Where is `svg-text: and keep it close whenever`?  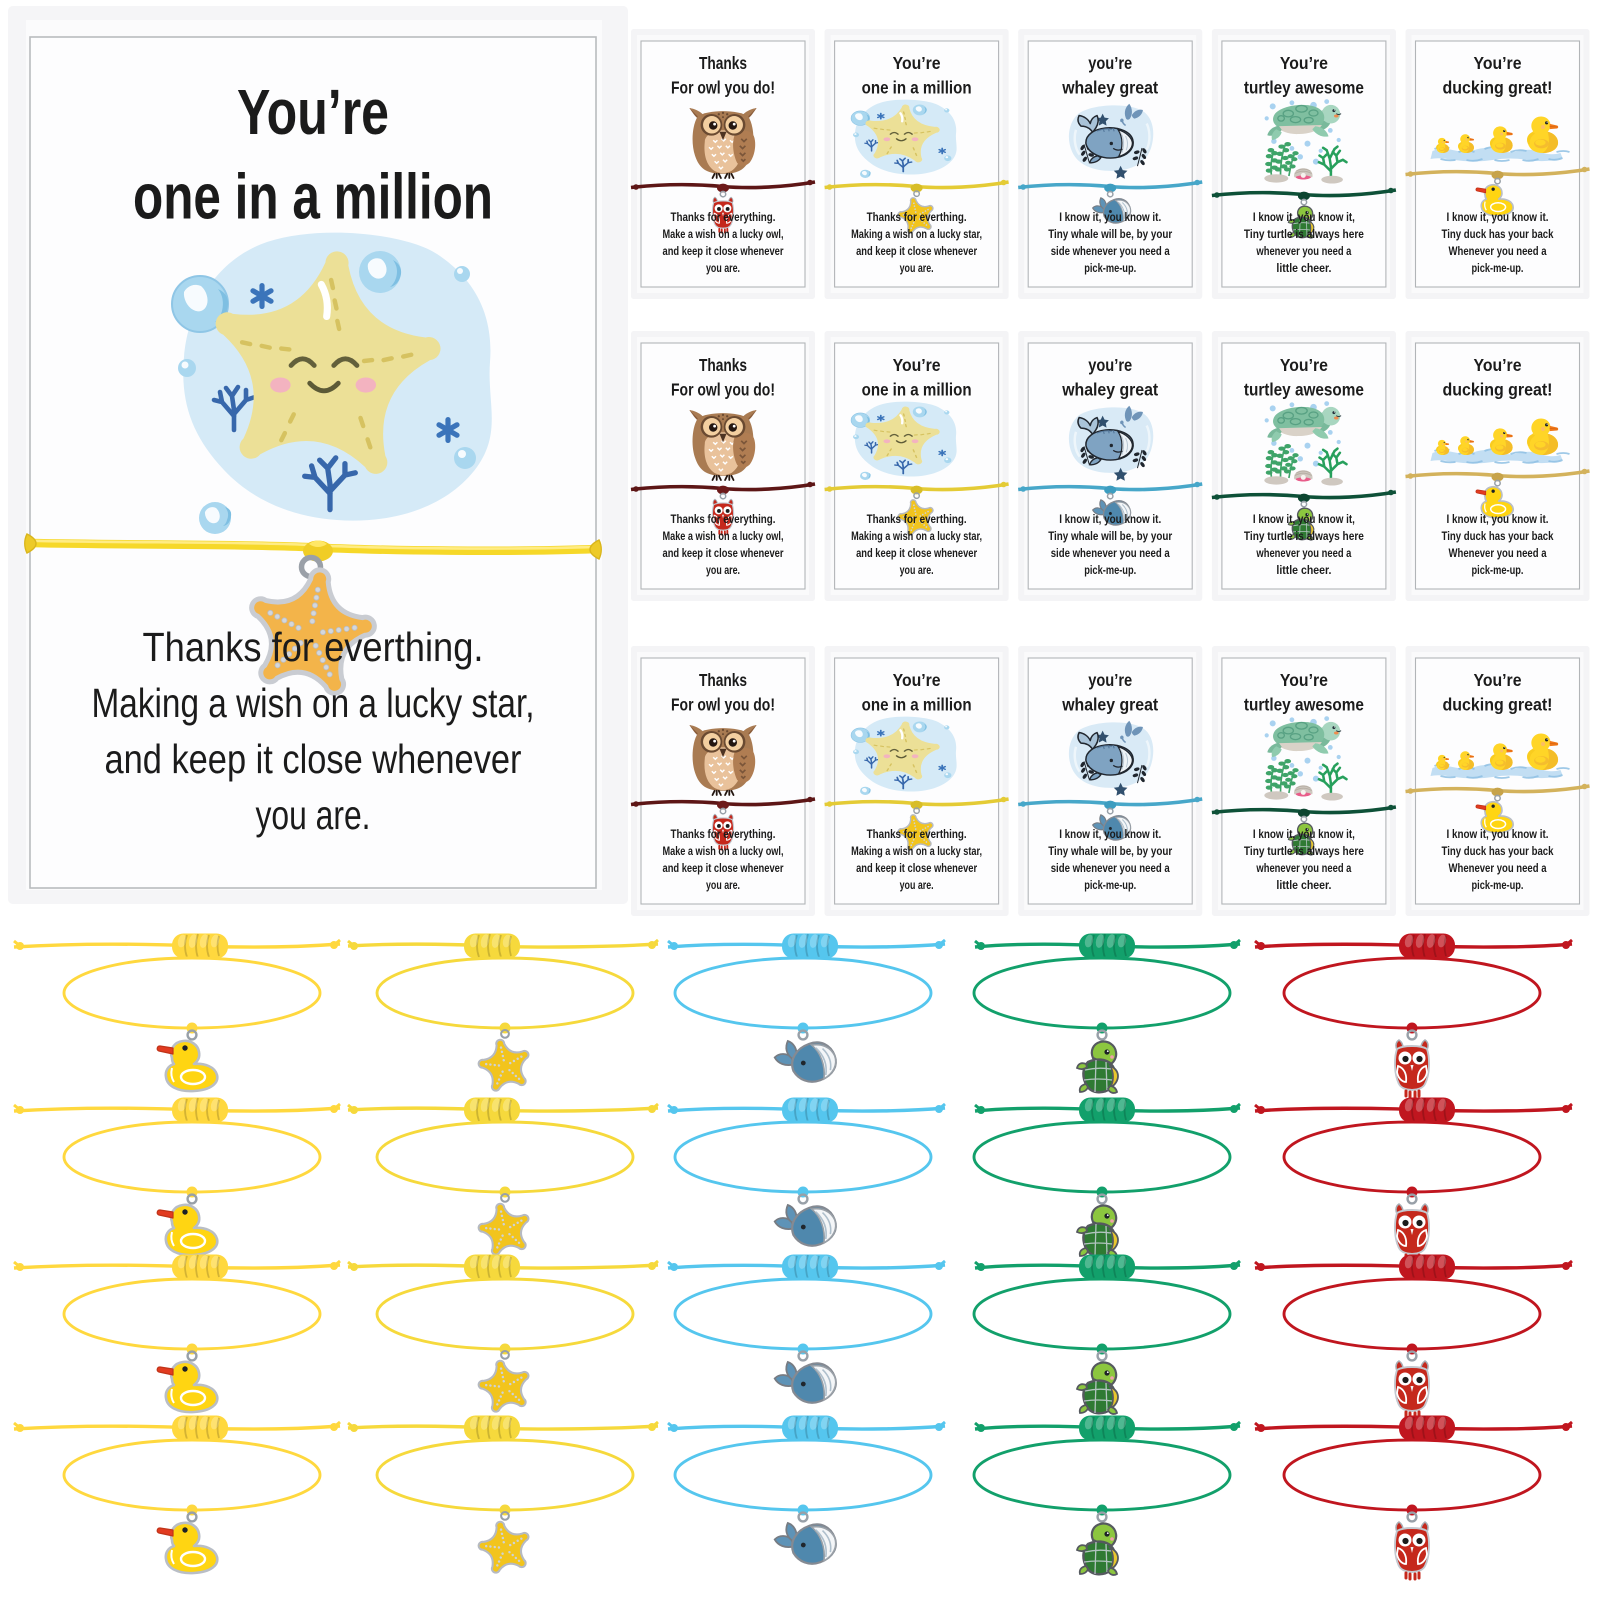 svg-text: and keep it close whenever is located at coordinates (313, 759).